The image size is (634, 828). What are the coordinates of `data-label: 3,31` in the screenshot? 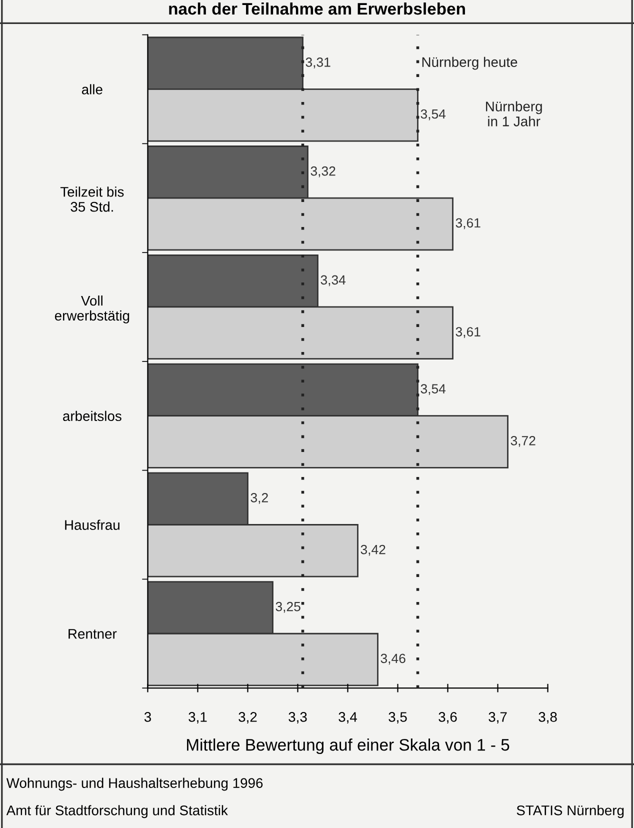 It's located at (318, 62).